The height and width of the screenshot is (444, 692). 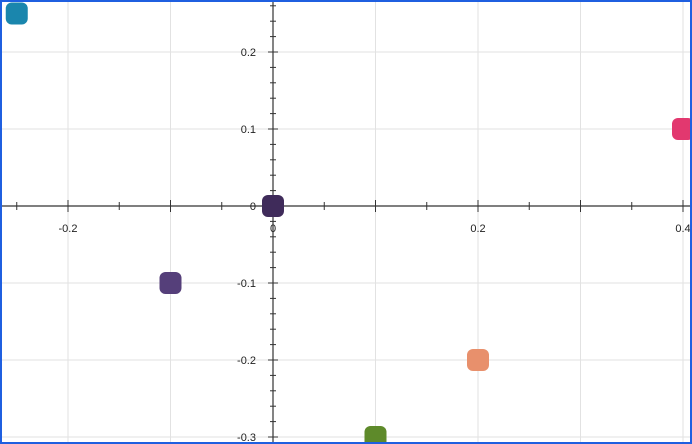 I want to click on y-tick-label: 0, so click(x=253, y=207).